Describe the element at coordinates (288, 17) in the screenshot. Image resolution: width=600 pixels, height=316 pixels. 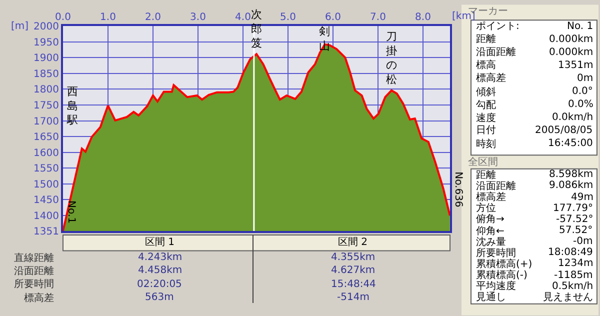
I see `x-tick-label: 5.0` at that location.